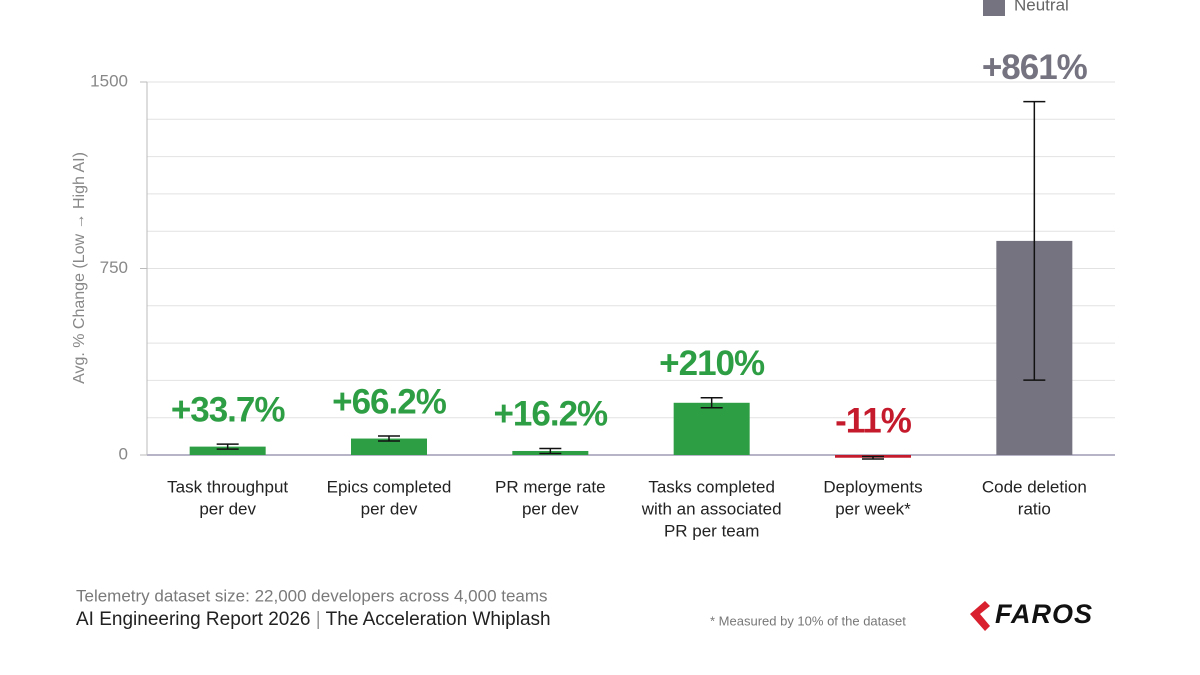 This screenshot has height=675, width=1200. I want to click on value-label: +66.2%, so click(389, 401).